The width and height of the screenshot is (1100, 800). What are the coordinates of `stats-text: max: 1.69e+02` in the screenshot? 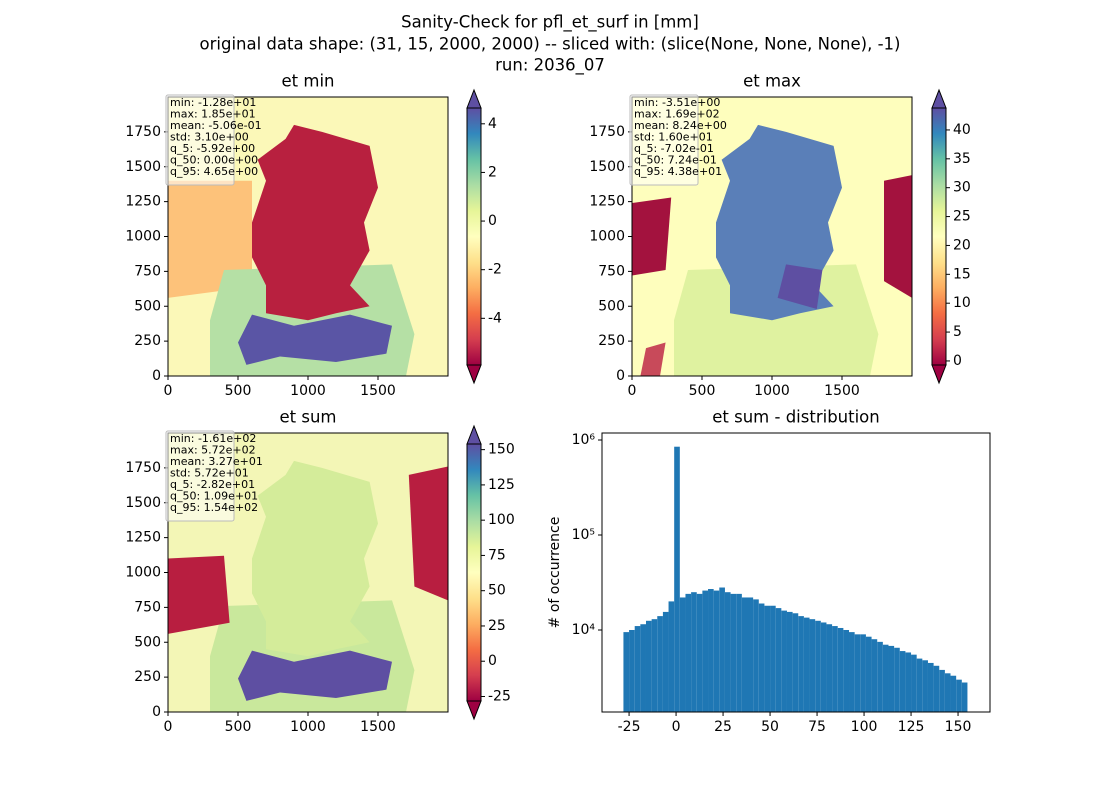 It's located at (677, 114).